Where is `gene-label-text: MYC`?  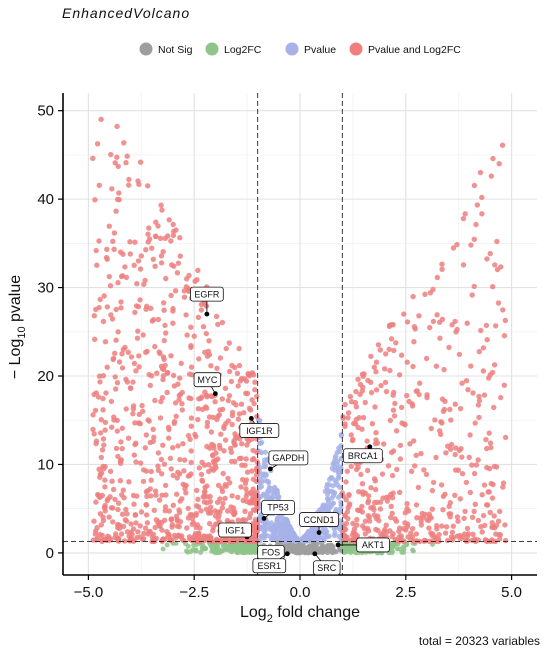 gene-label-text: MYC is located at coordinates (207, 380).